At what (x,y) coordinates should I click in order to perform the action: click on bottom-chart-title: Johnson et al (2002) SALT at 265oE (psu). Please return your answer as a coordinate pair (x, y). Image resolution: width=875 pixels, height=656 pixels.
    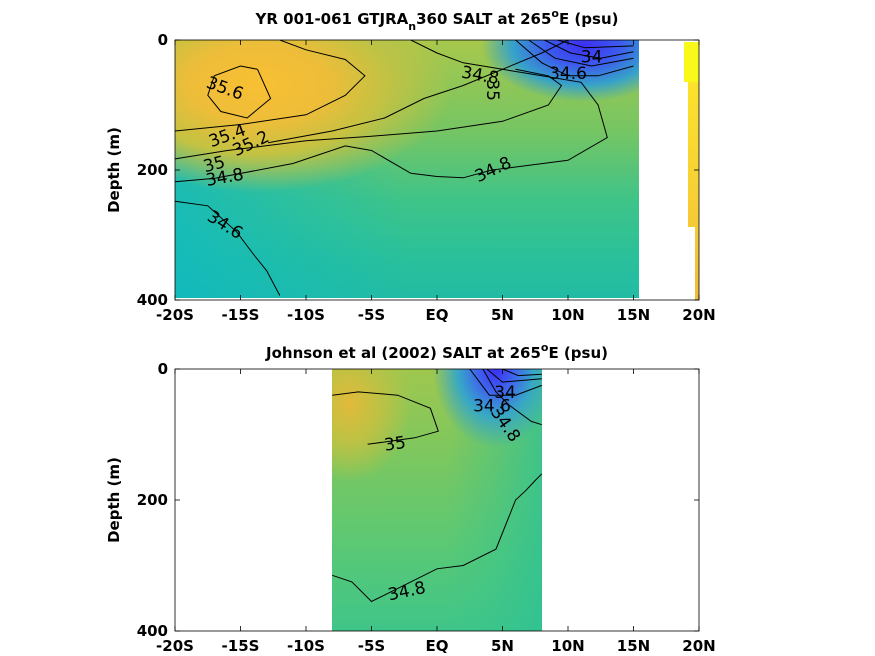
    Looking at the image, I should click on (436, 351).